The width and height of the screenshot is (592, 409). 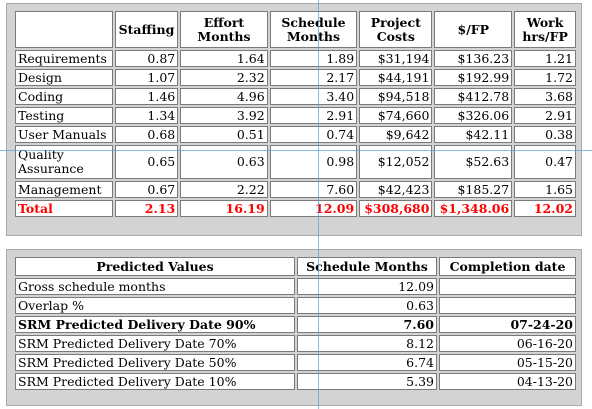 I want to click on cell-schedule: 2.91, so click(x=313, y=115).